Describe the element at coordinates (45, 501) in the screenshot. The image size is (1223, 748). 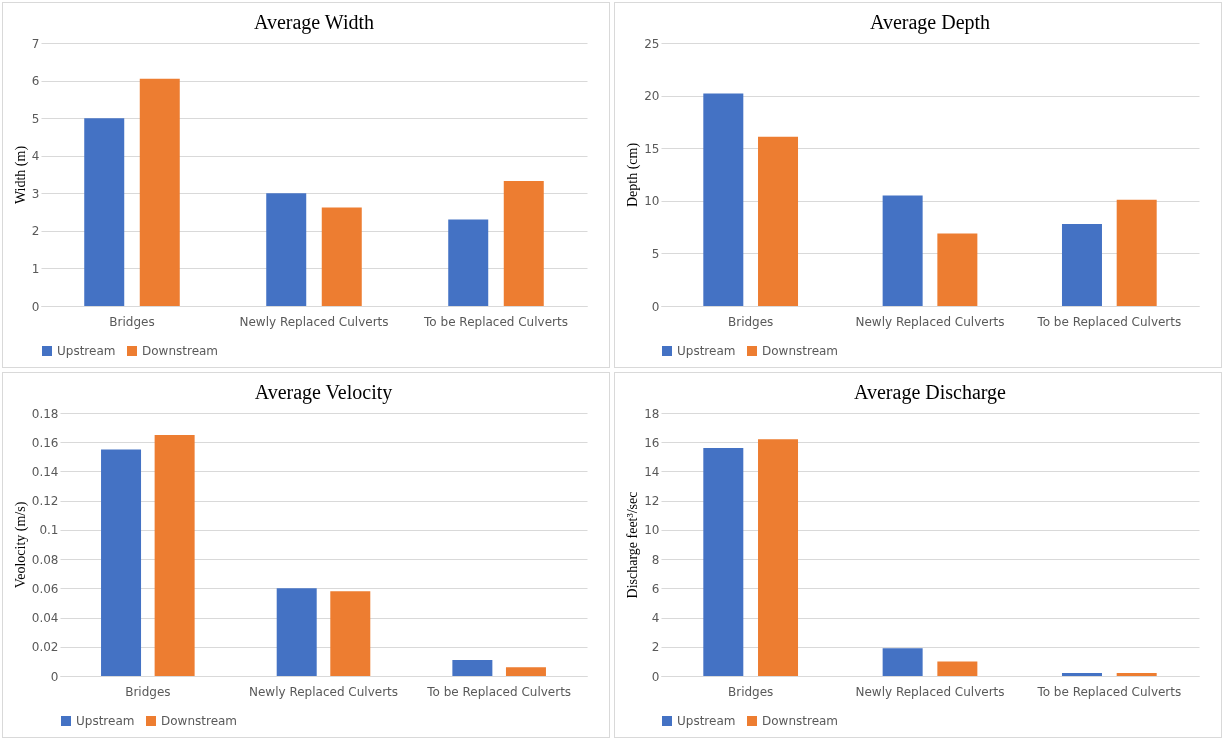
I see `y-tick-label: 0.12` at that location.